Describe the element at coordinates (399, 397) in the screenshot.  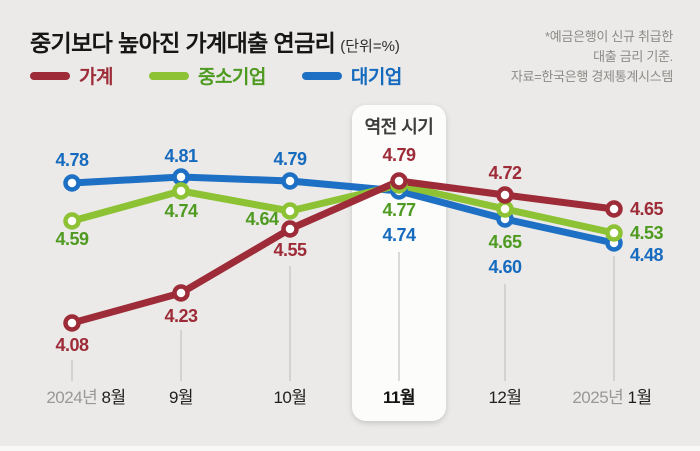
I see `x-axis-label: 11월` at that location.